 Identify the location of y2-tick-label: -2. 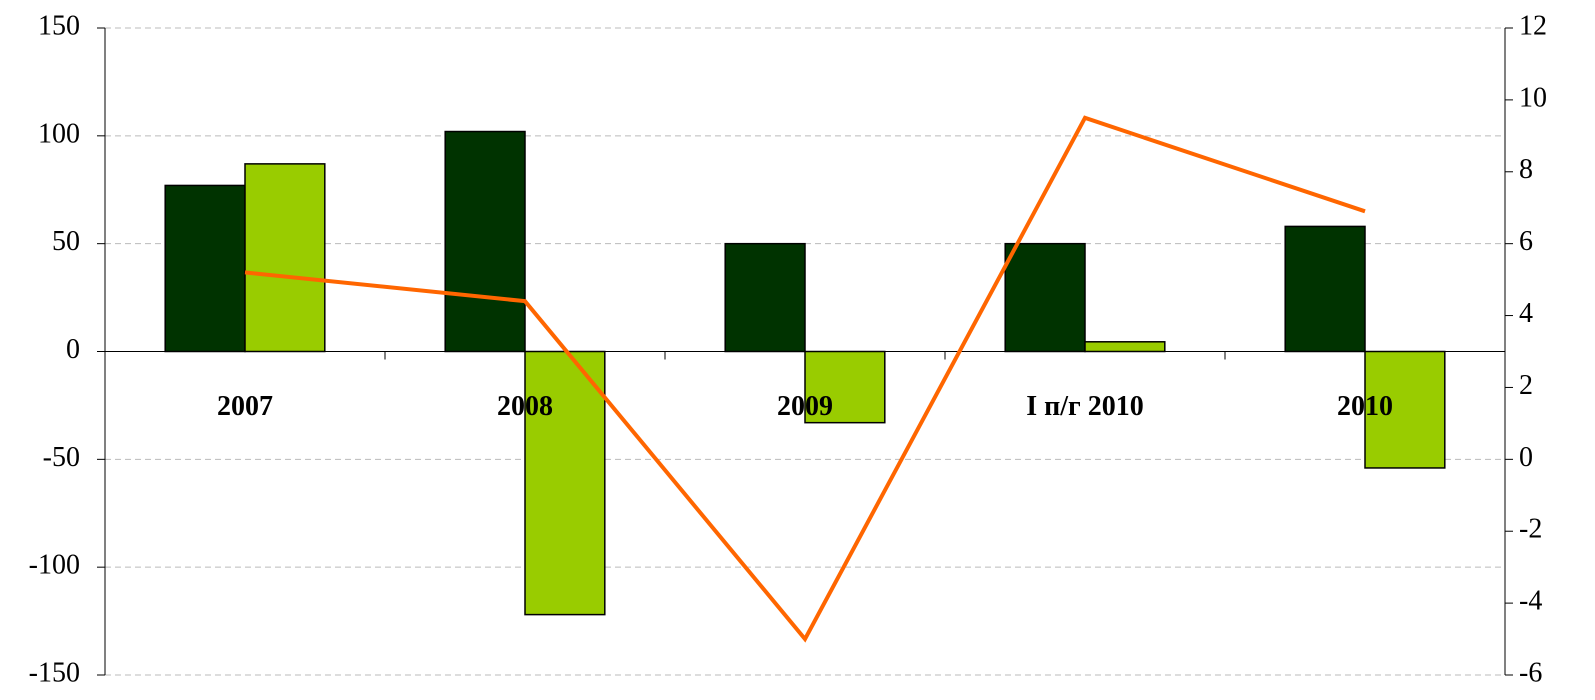
(1530, 529).